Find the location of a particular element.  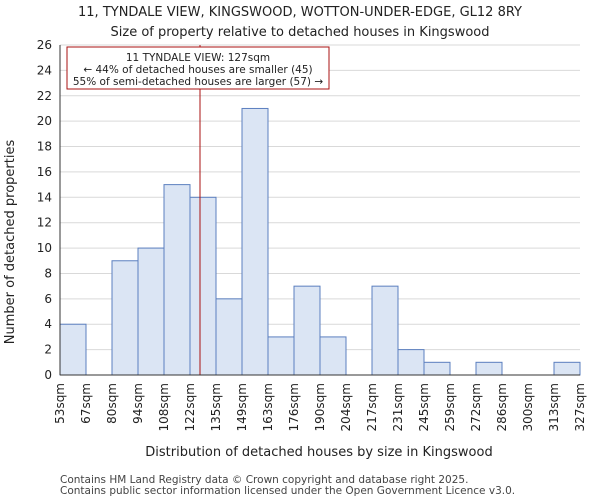

y-tick-label: 8 is located at coordinates (48, 273).